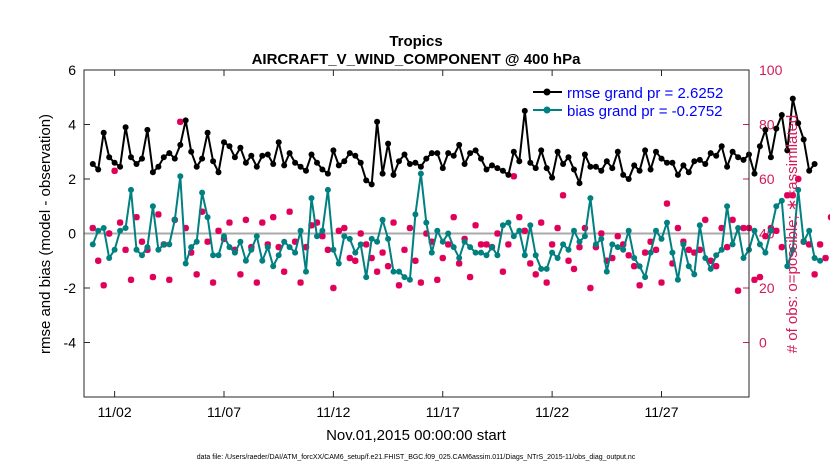 The image size is (830, 470). What do you see at coordinates (792, 234) in the screenshot?
I see `right-y-axis-label: # of obs: o=possible; ∗=assimilated` at bounding box center [792, 234].